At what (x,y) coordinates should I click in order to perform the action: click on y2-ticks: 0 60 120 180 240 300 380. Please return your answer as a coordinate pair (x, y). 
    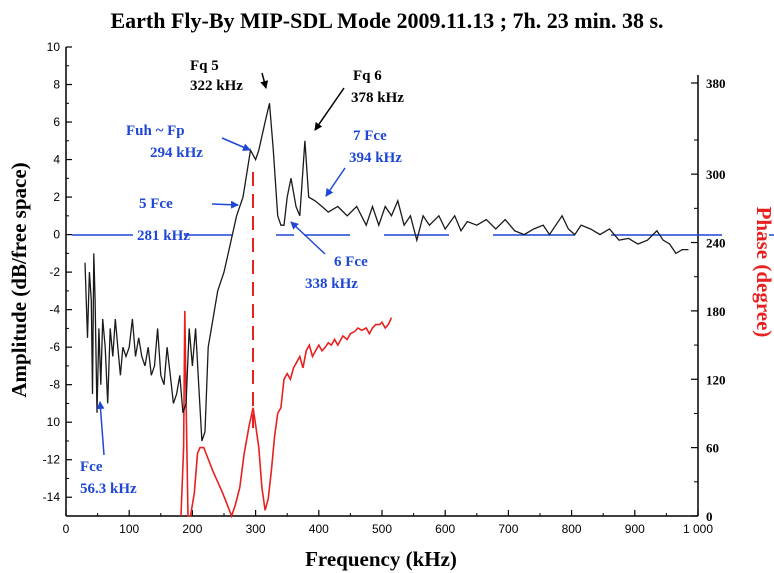
    Looking at the image, I should click on (708, 300).